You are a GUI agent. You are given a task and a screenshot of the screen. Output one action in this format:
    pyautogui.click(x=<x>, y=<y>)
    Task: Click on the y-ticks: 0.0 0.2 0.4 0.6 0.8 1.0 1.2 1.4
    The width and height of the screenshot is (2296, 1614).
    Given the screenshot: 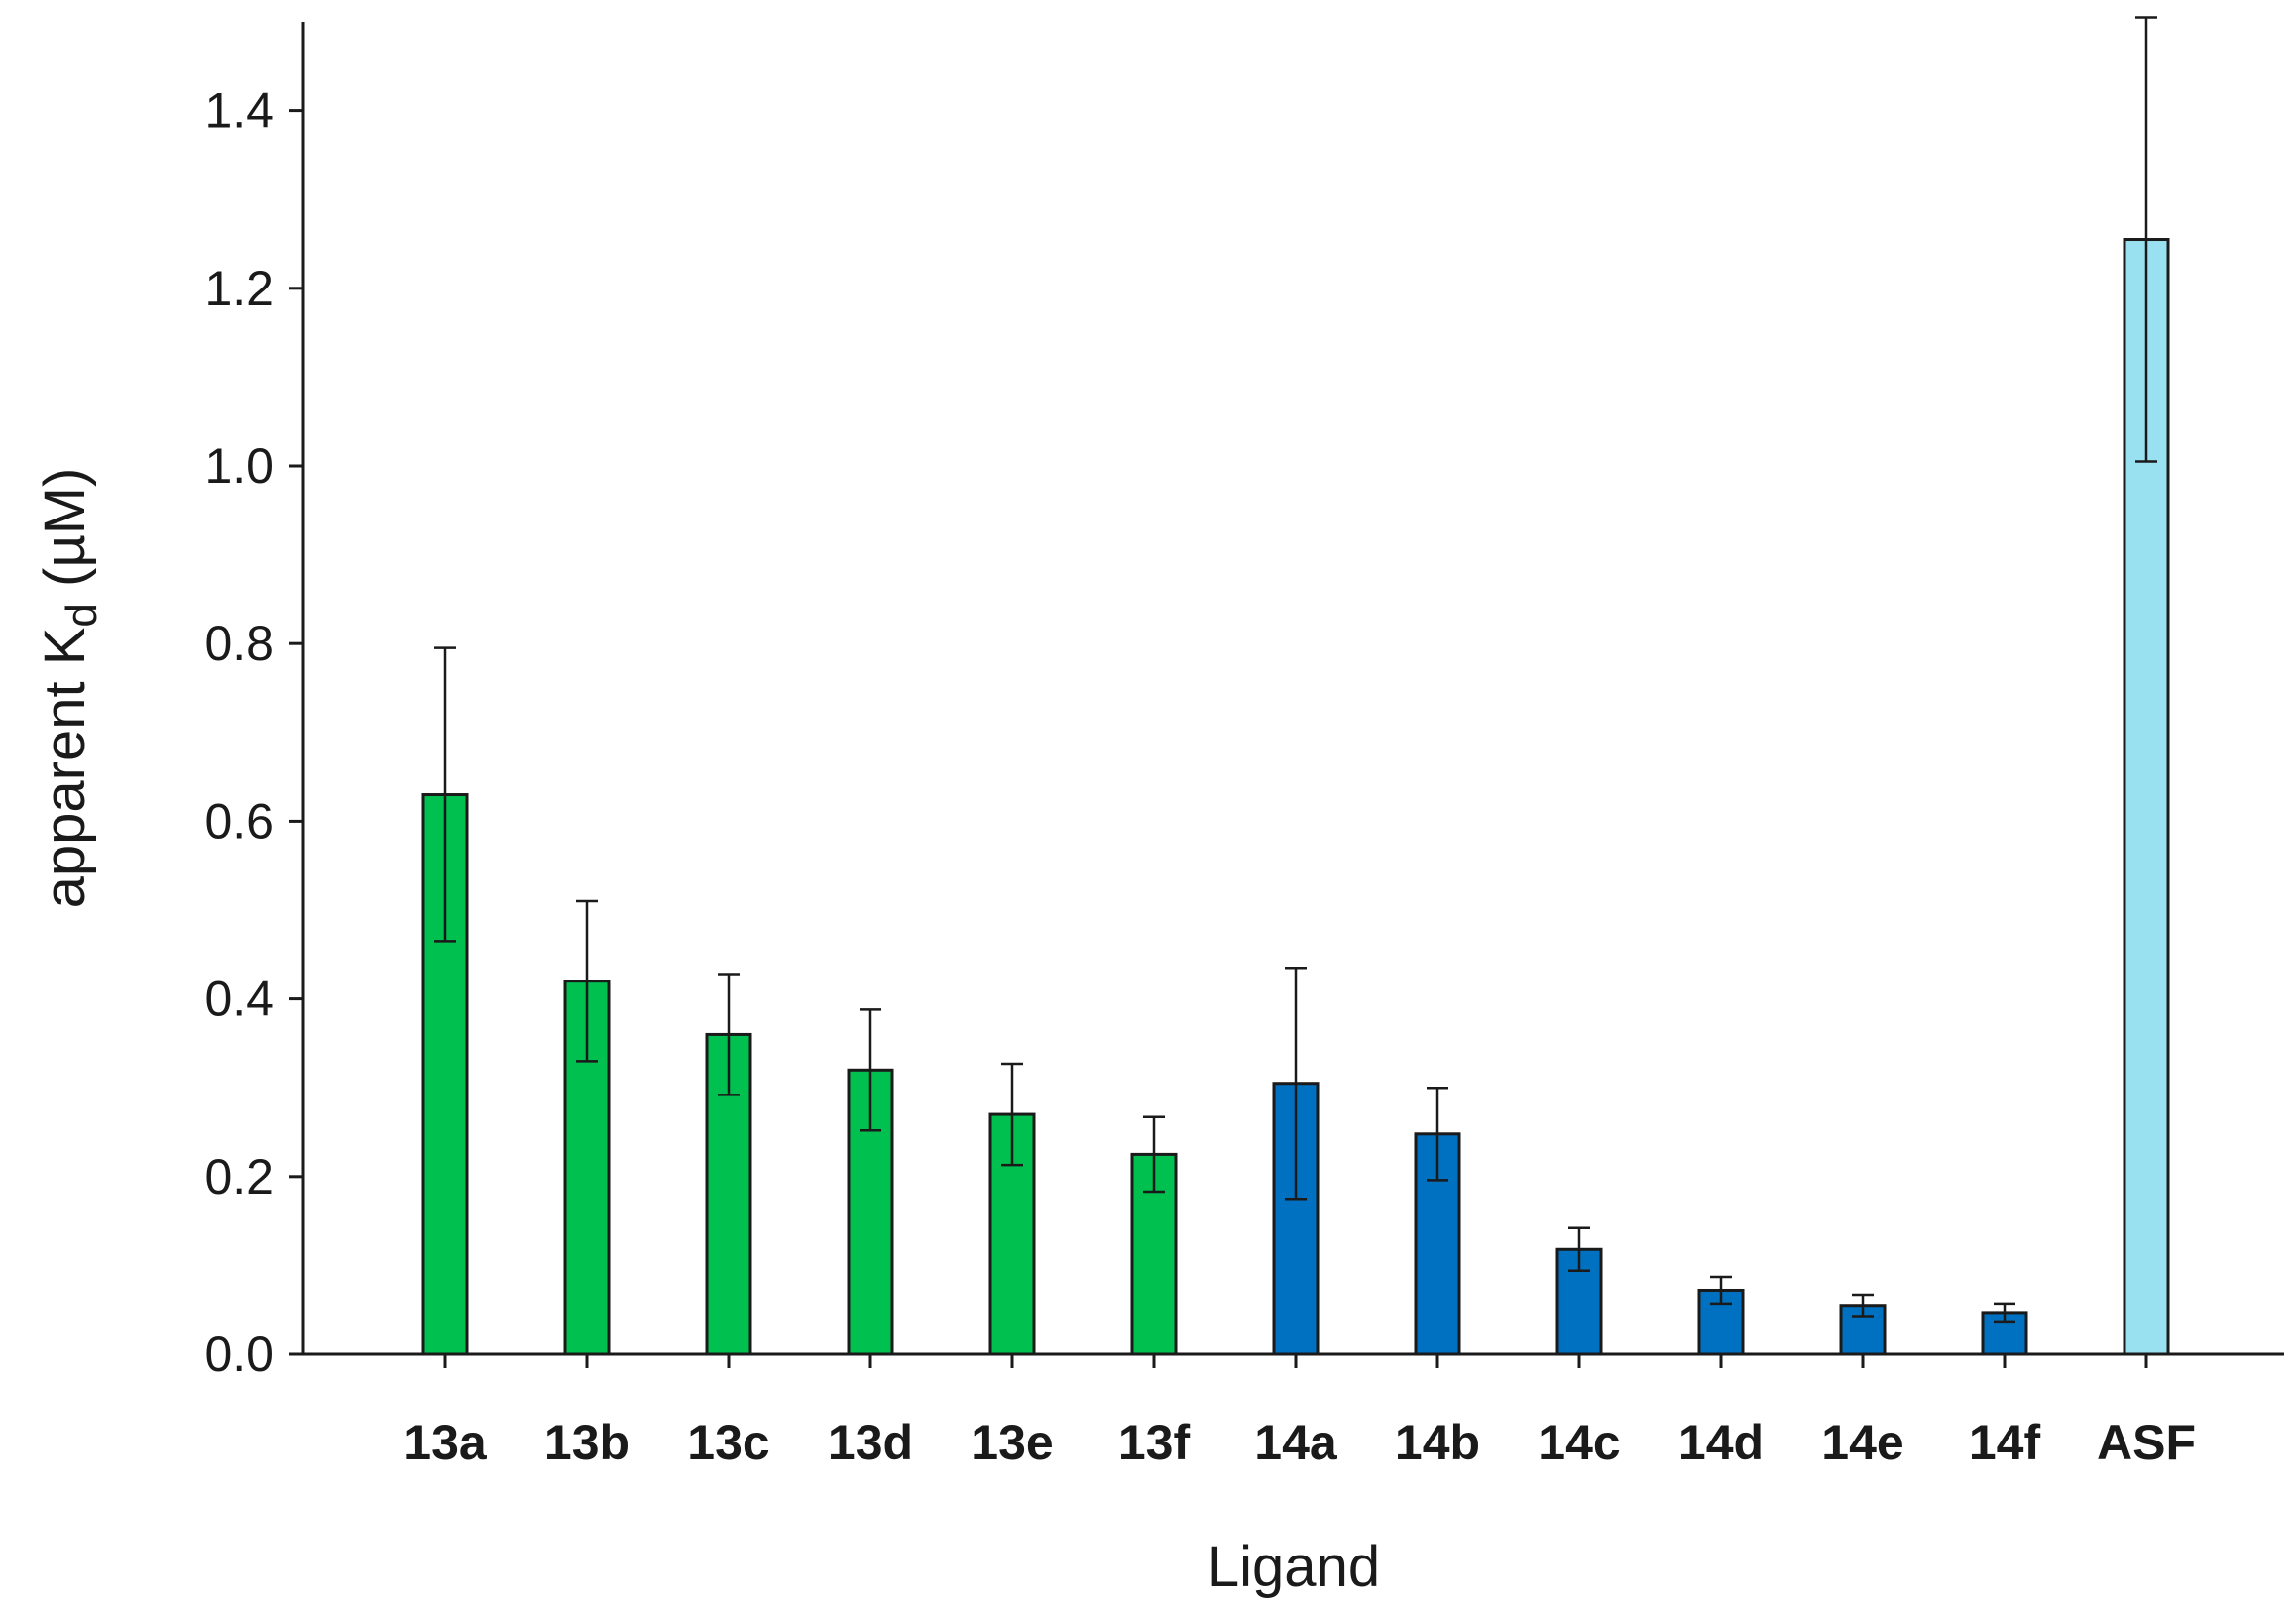 What is the action you would take?
    pyautogui.click(x=254, y=732)
    